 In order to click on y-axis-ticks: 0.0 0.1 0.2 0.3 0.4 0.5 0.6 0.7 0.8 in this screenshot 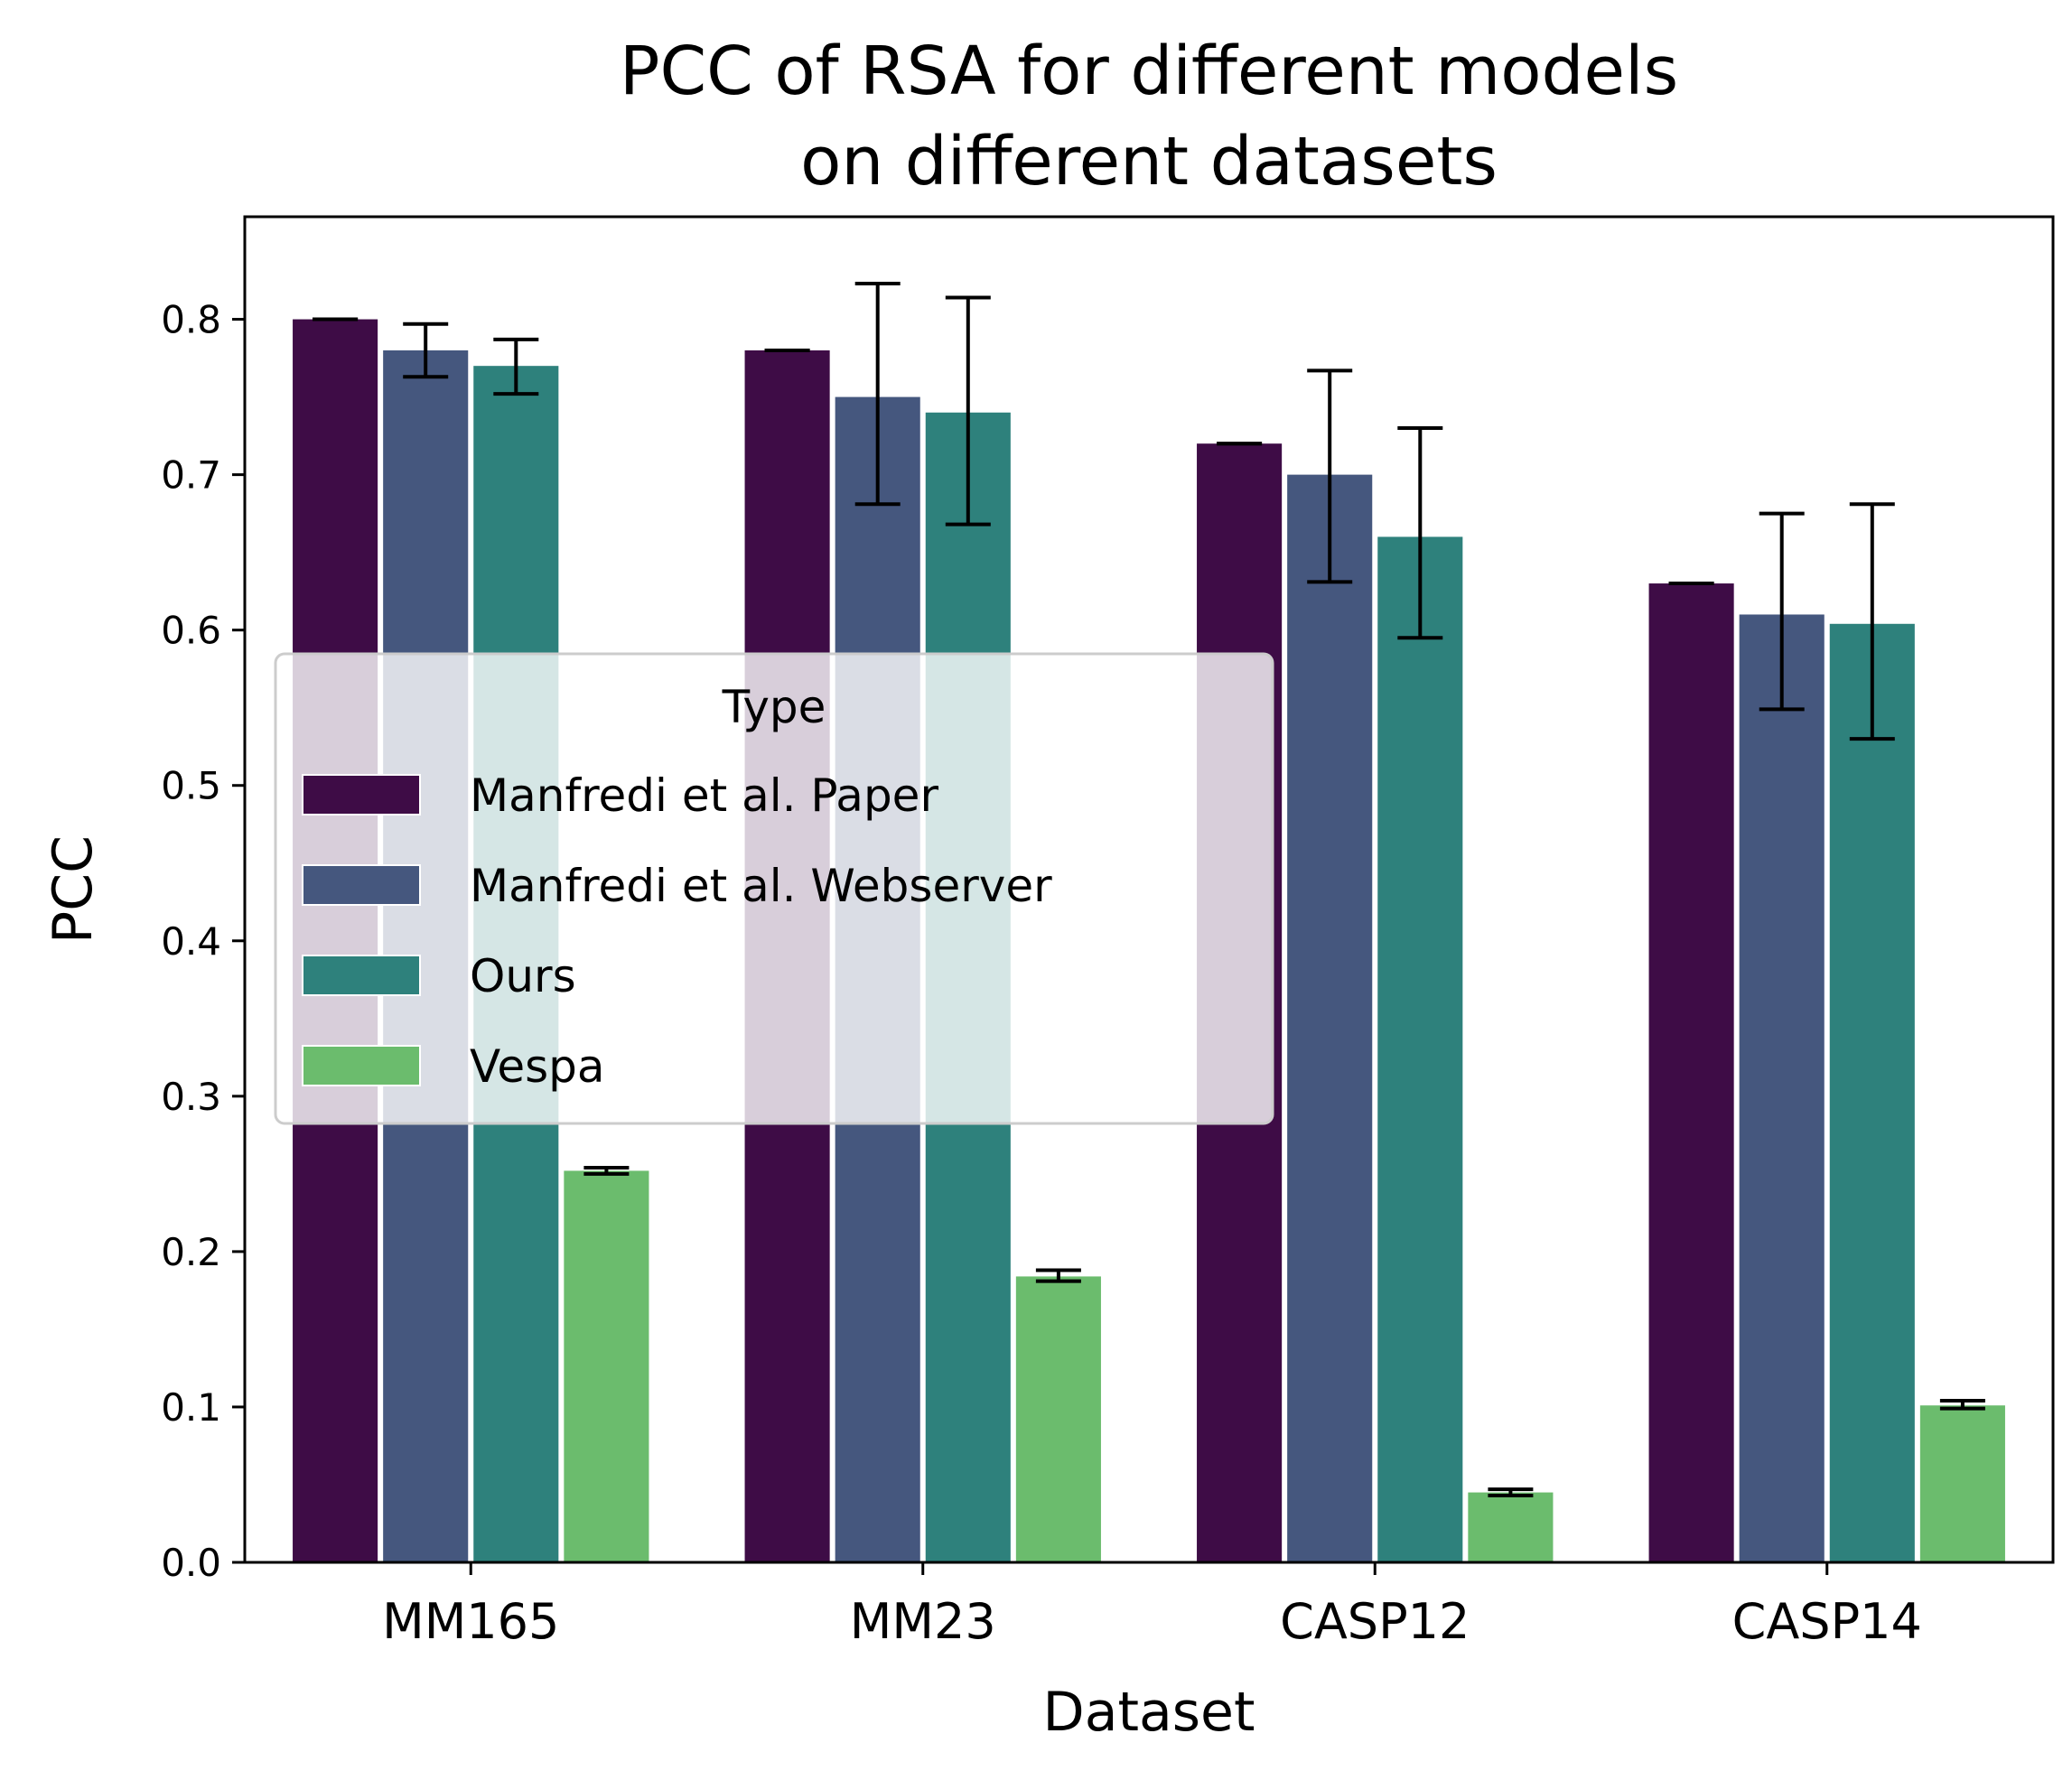, I will do `click(203, 941)`.